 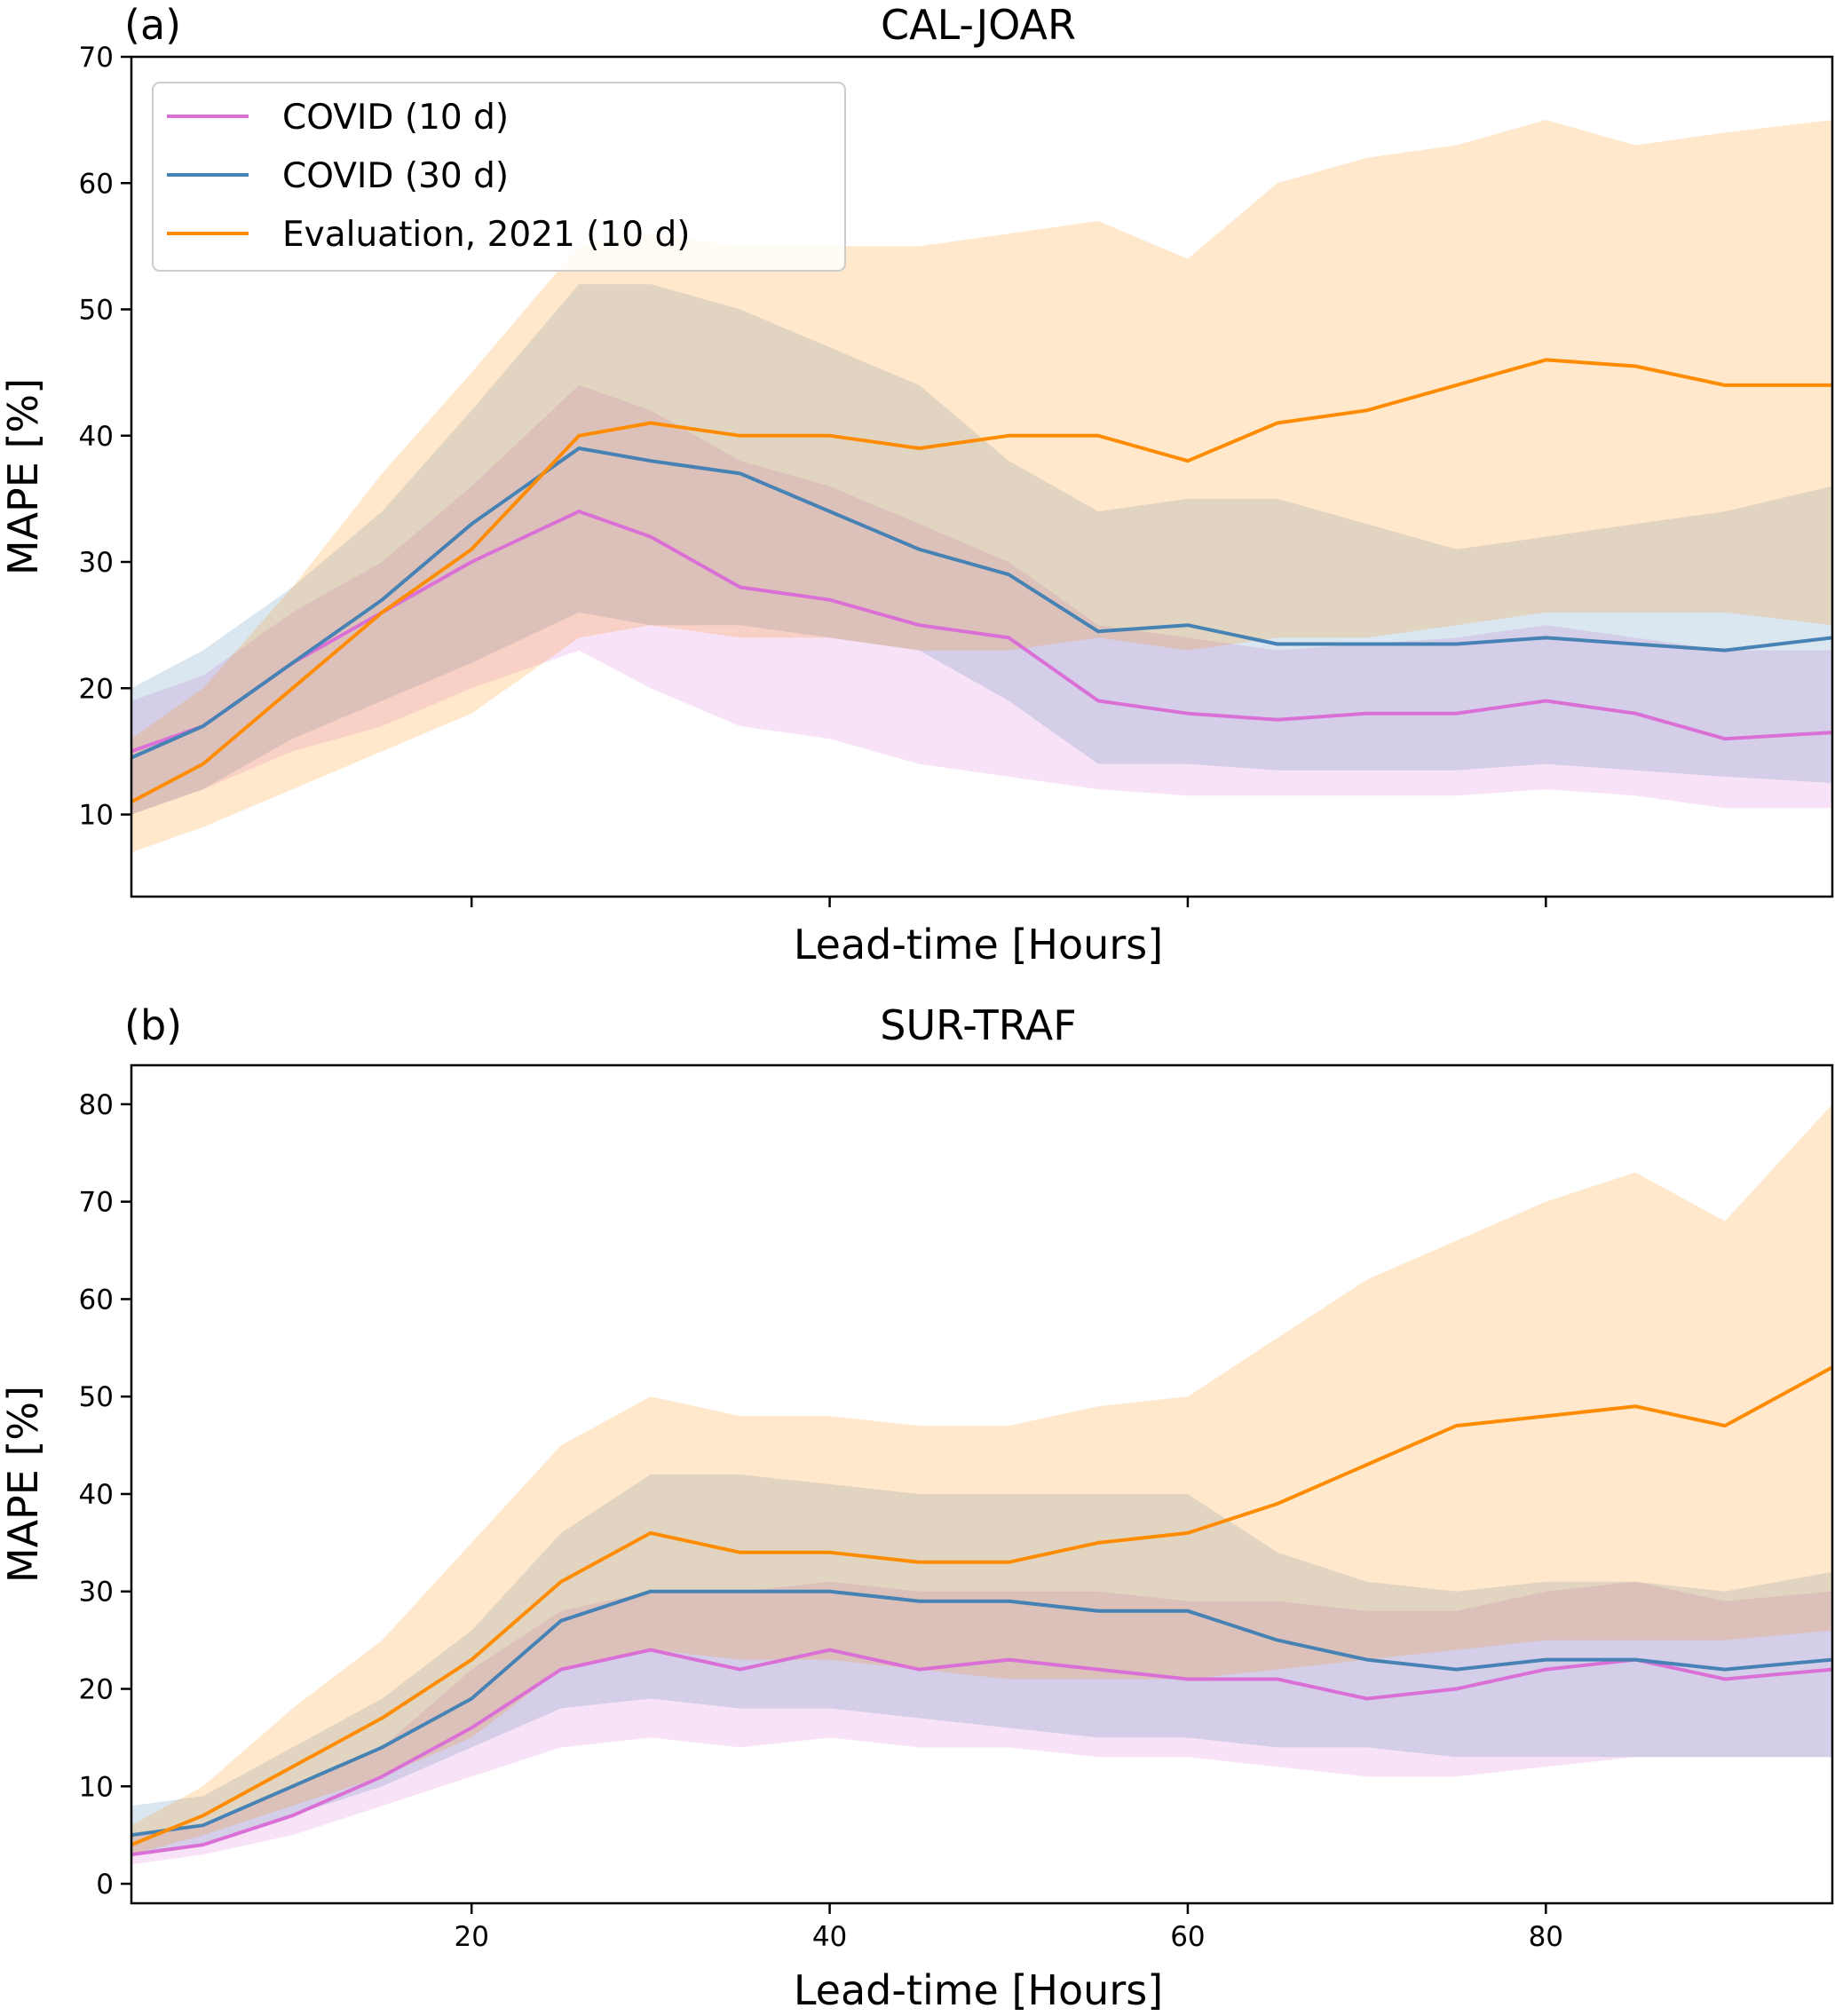 I want to click on panel-a-y-tick-label-50: 50, so click(x=97, y=311).